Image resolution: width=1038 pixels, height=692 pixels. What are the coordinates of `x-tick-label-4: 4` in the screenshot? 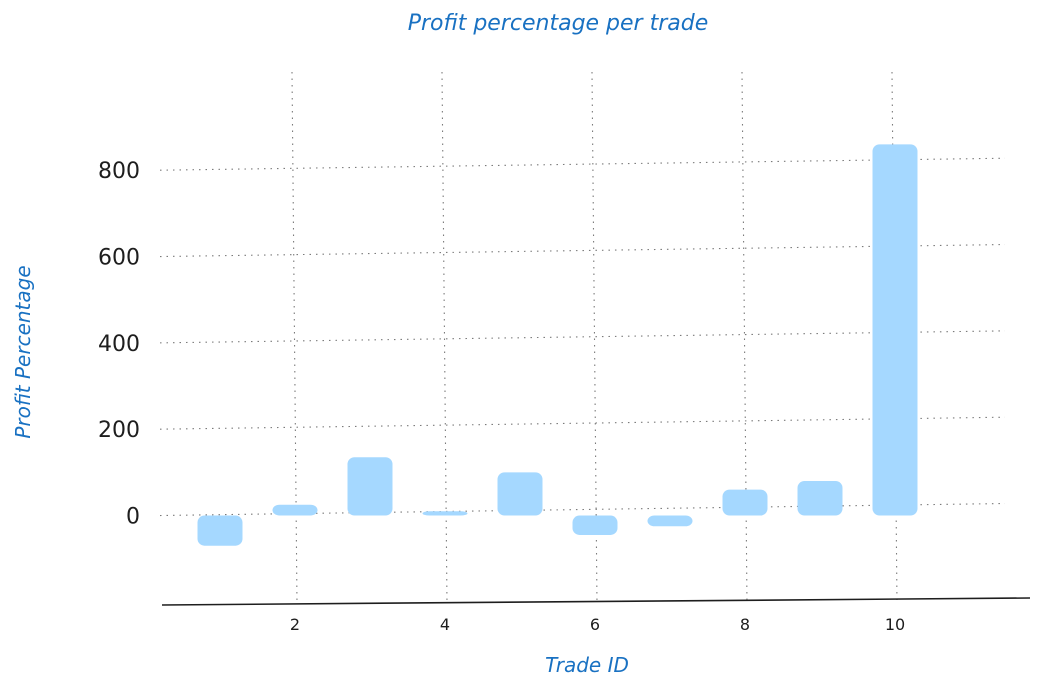 It's located at (445, 624).